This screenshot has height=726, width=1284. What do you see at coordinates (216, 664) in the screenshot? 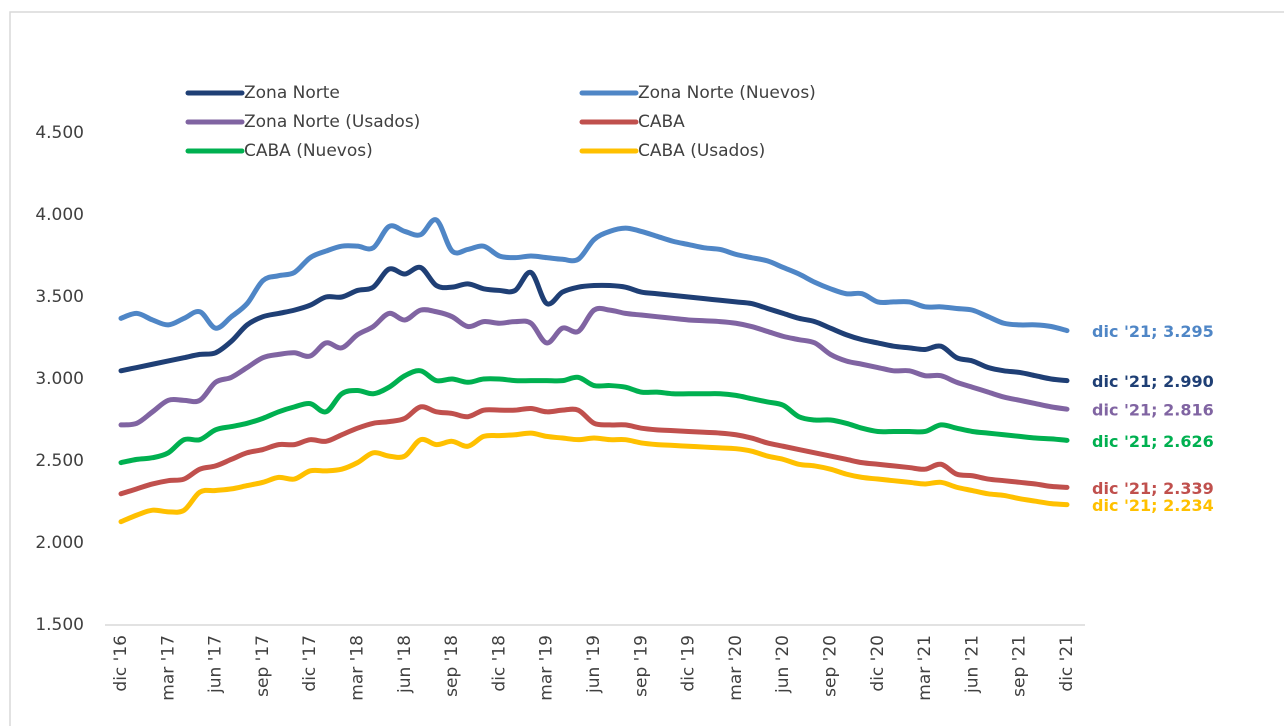
I see `x-tick-label: jun '17` at bounding box center [216, 664].